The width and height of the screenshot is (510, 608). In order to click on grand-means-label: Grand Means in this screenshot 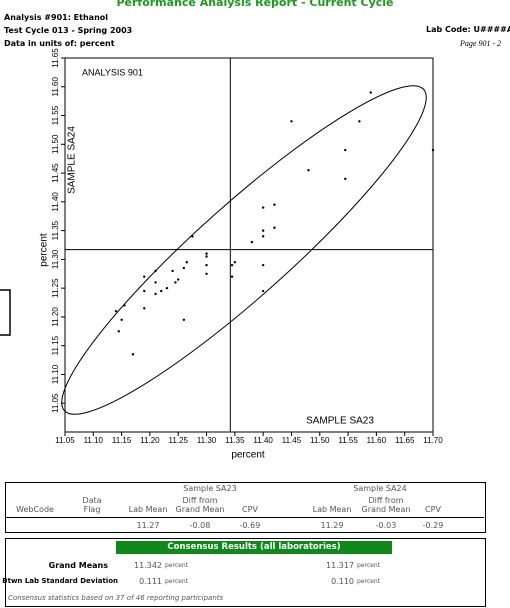, I will do `click(78, 565)`.